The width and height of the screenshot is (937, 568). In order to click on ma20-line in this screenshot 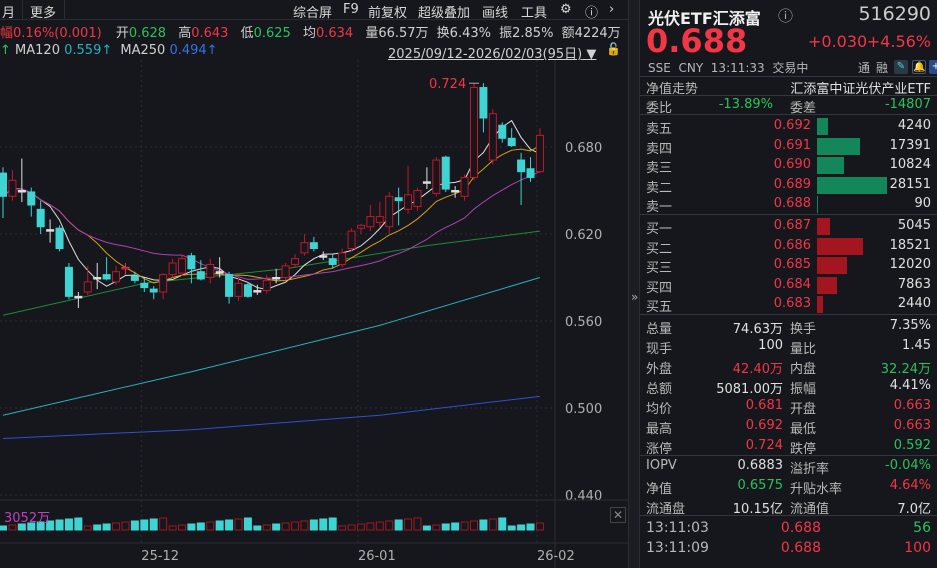, I will do `click(271, 225)`.